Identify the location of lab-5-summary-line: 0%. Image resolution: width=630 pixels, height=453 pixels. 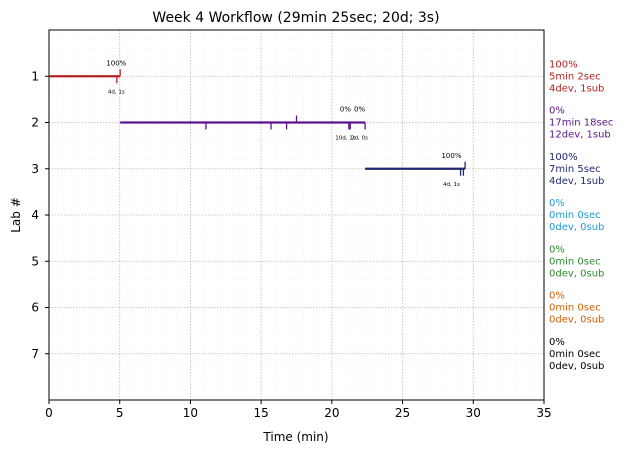
(557, 249).